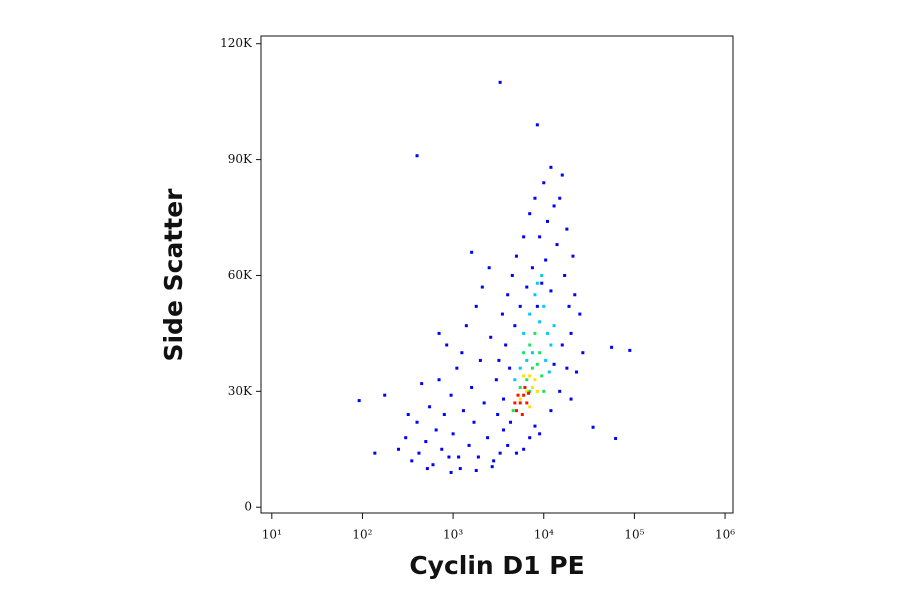 The height and width of the screenshot is (594, 900). I want to click on y-tick-label: 0, so click(248, 507).